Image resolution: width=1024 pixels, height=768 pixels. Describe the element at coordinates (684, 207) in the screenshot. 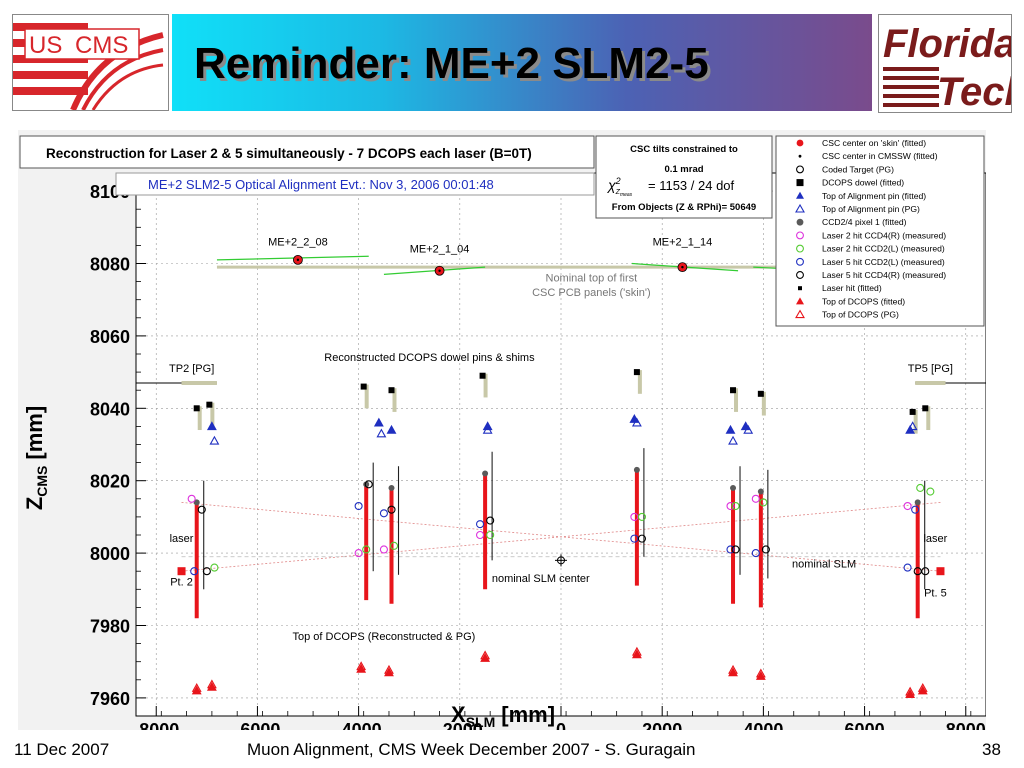

I see `chi2-line4: From Objects (Z & RPhi)= 50649` at that location.